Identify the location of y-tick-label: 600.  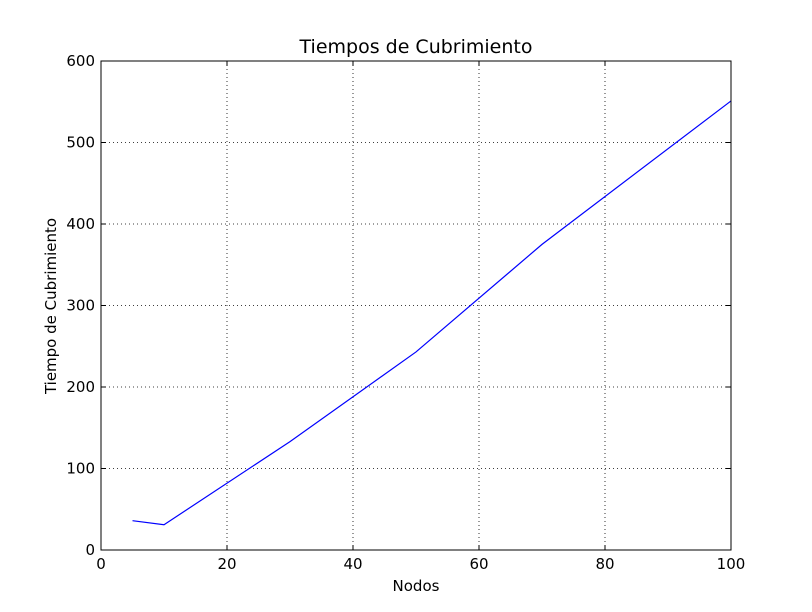
(80, 61).